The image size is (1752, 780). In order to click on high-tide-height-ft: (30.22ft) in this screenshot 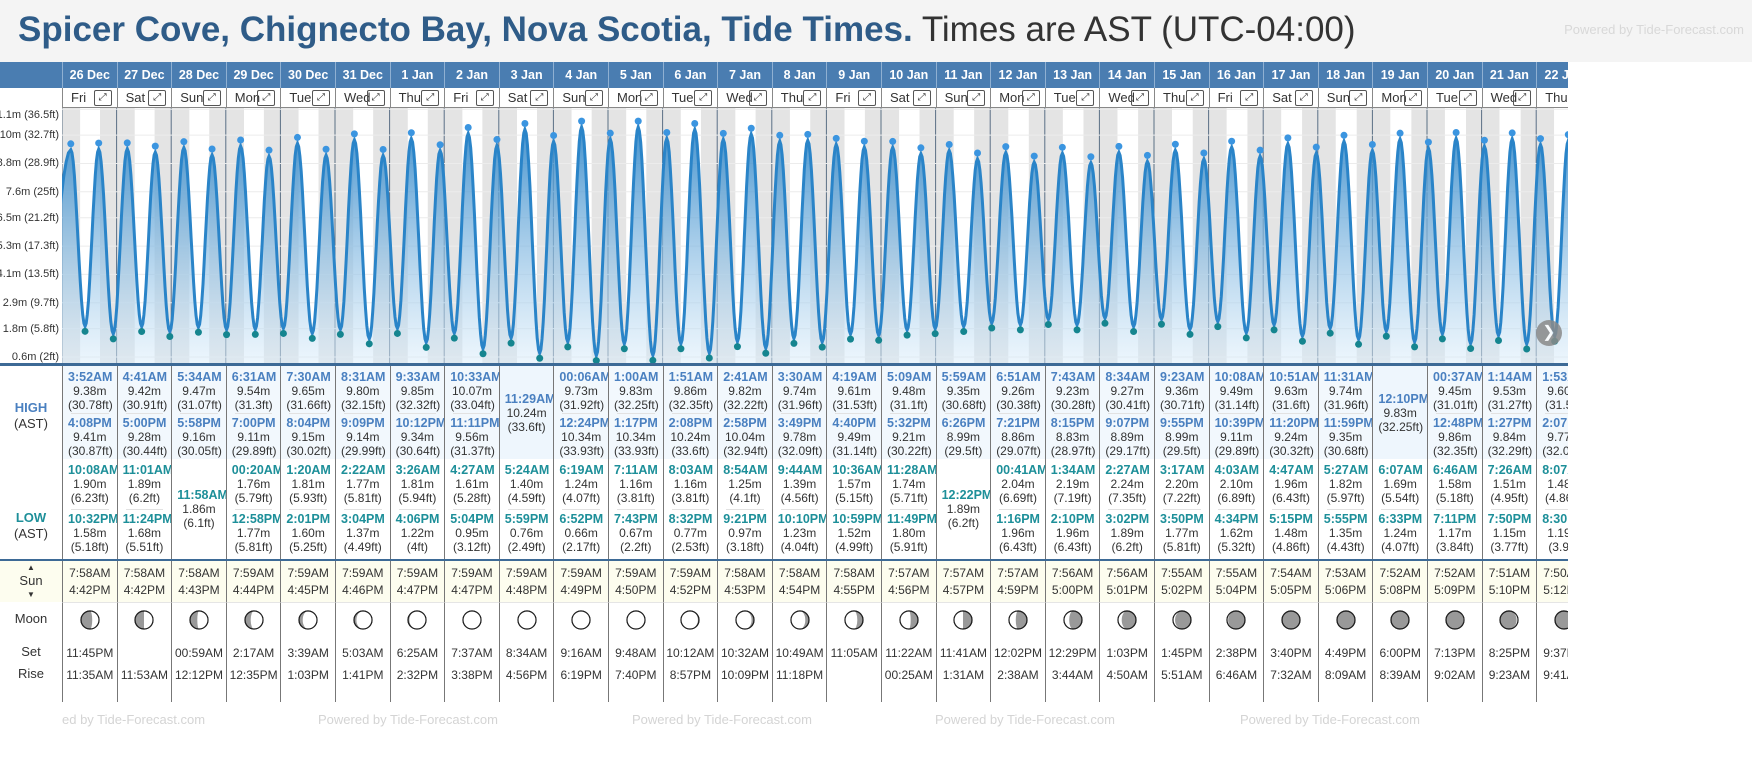, I will do `click(909, 450)`.